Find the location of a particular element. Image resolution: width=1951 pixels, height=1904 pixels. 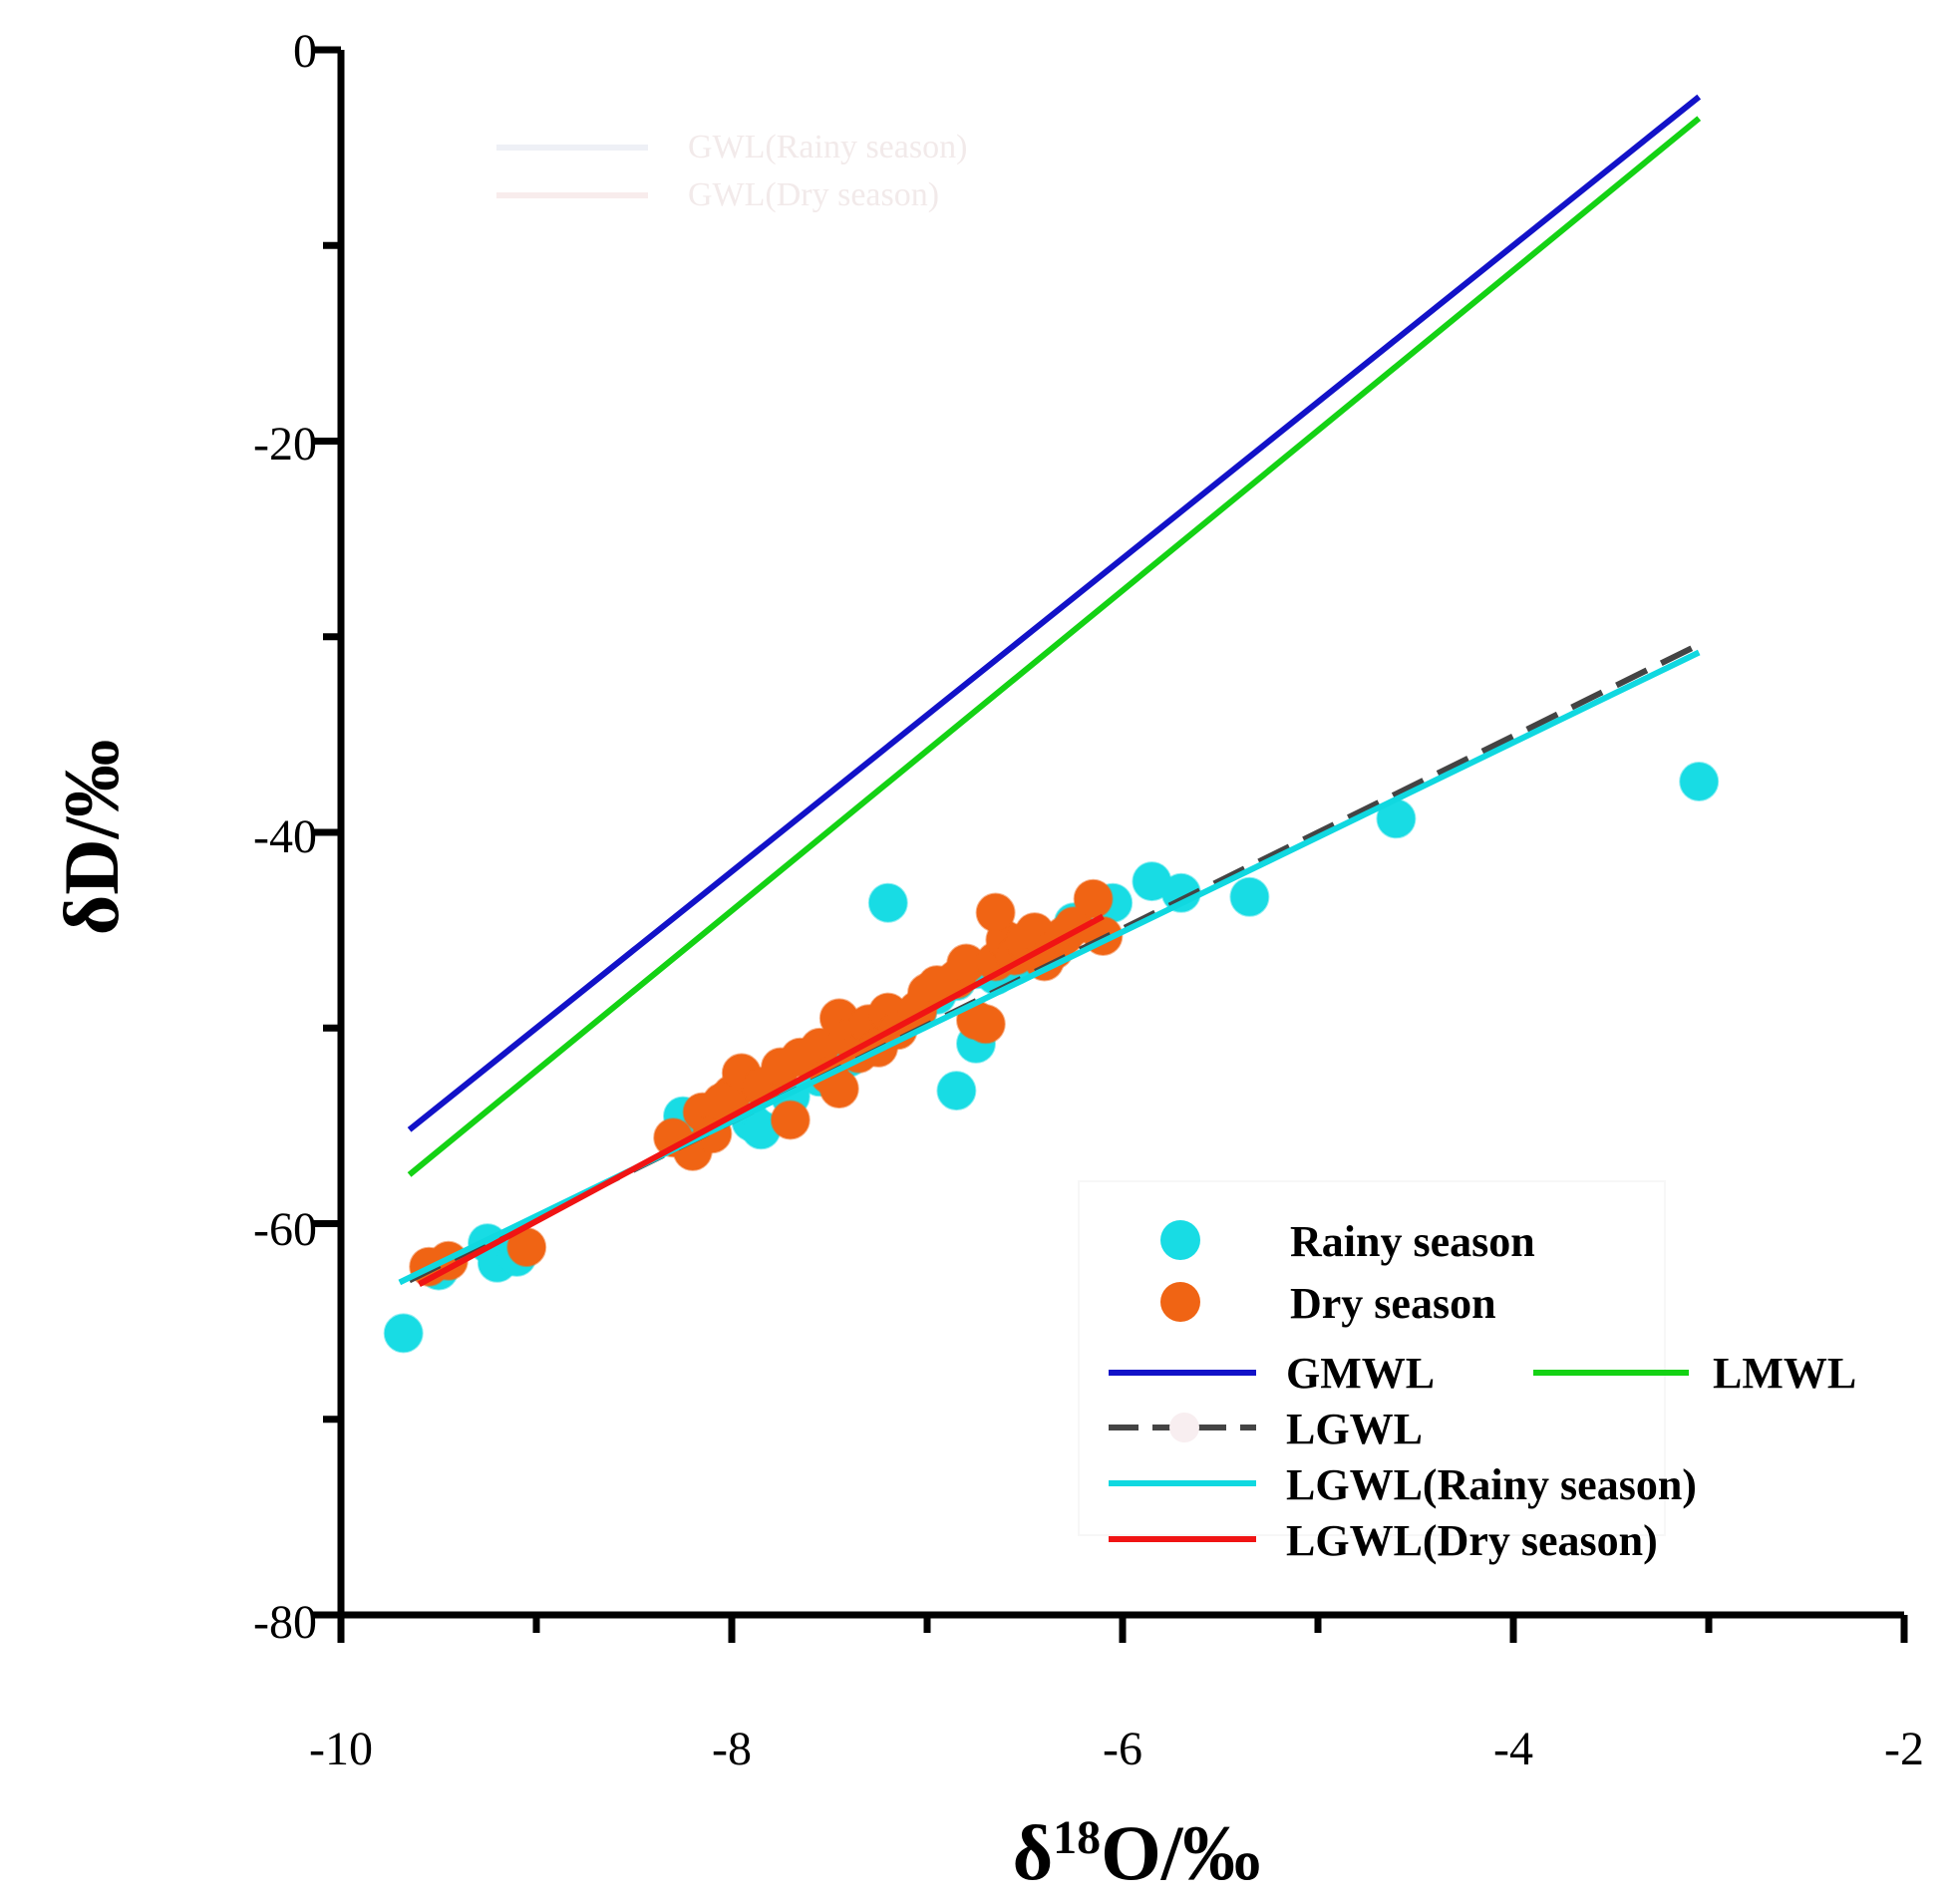

legend-swatch-lgwl-marker is located at coordinates (1184, 1427).